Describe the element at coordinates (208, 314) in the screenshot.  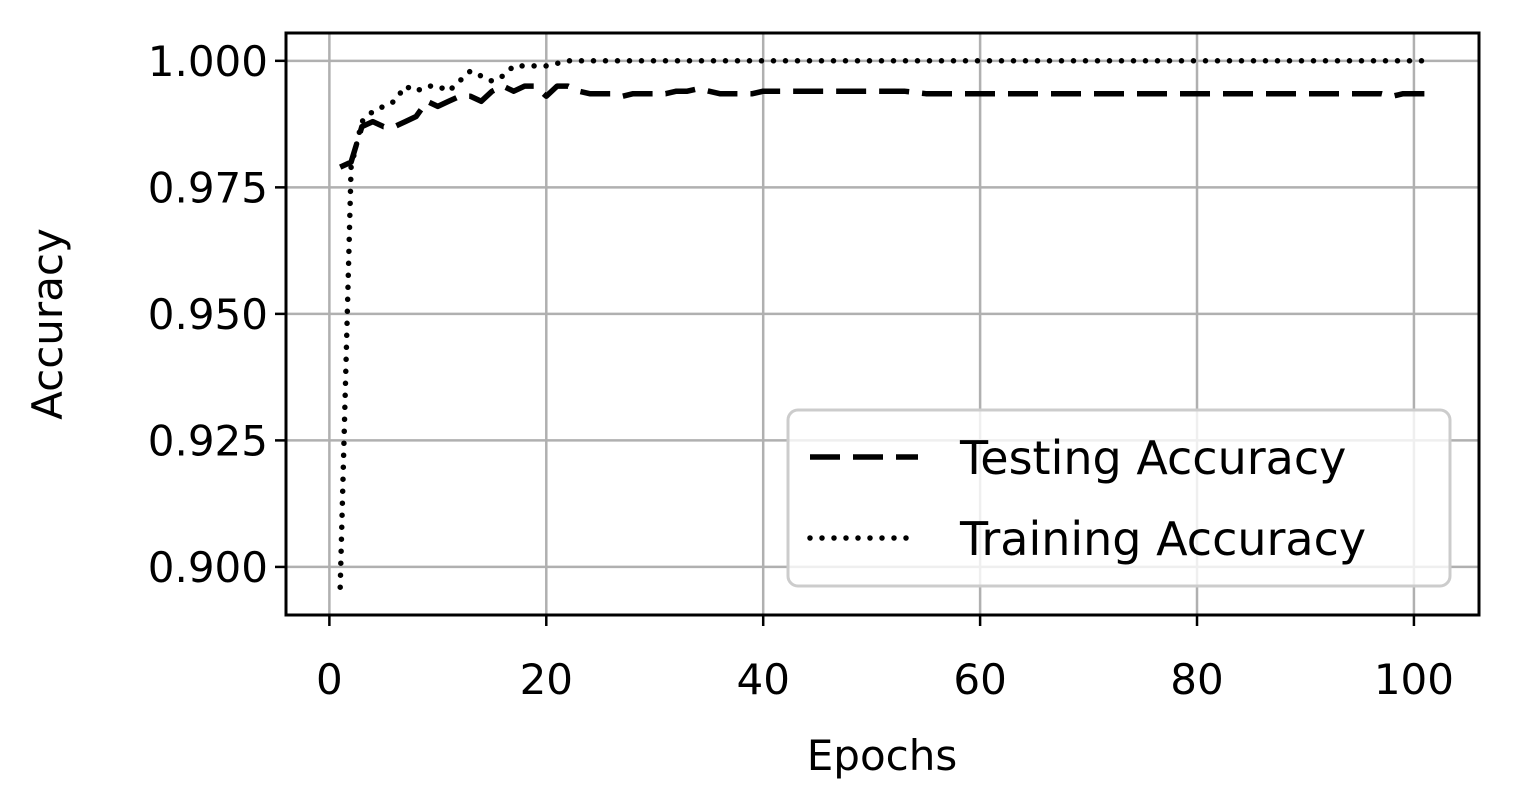
I see `y-tick-label: 0.950` at that location.